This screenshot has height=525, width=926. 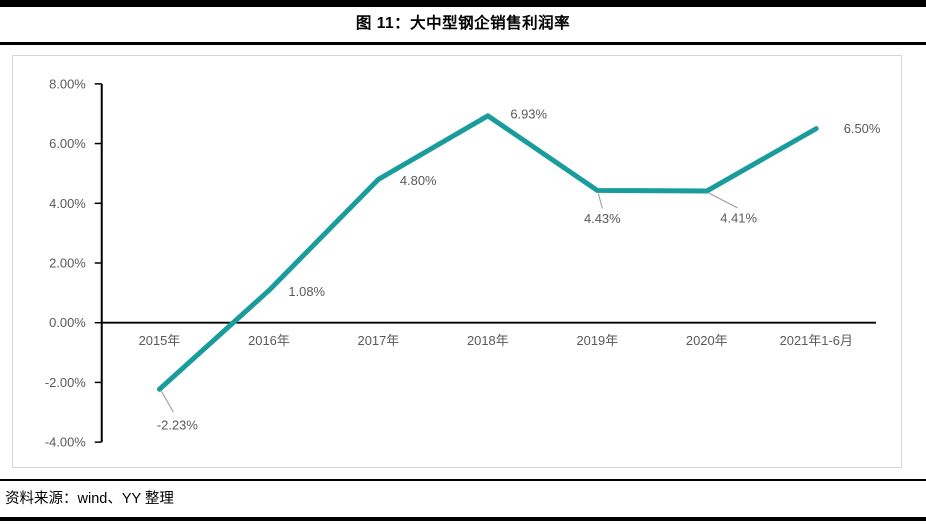 What do you see at coordinates (67, 83) in the screenshot?
I see `y-tick-label: 8.00%` at bounding box center [67, 83].